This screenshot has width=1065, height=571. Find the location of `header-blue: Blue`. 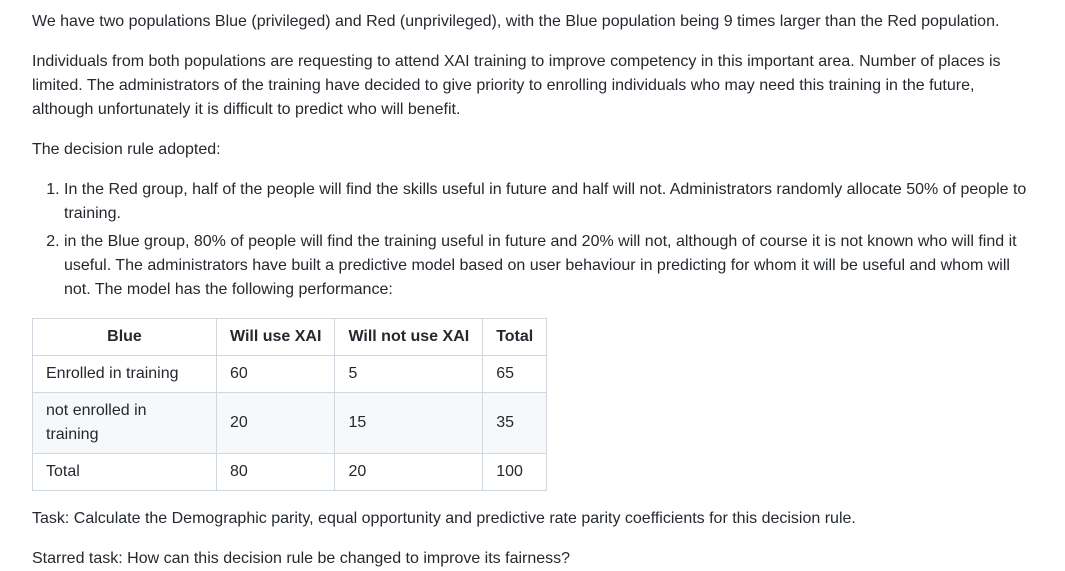

header-blue: Blue is located at coordinates (124, 337).